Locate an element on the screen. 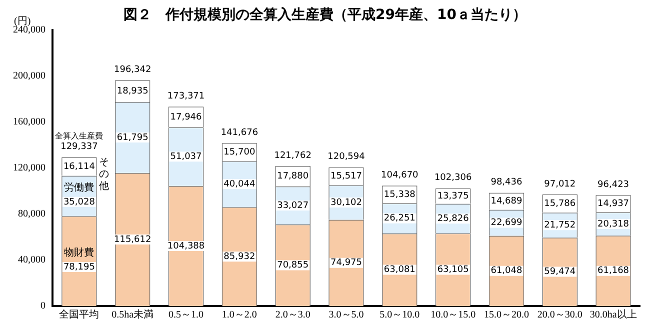  y-tick-label: 40,000 is located at coordinates (32, 260).